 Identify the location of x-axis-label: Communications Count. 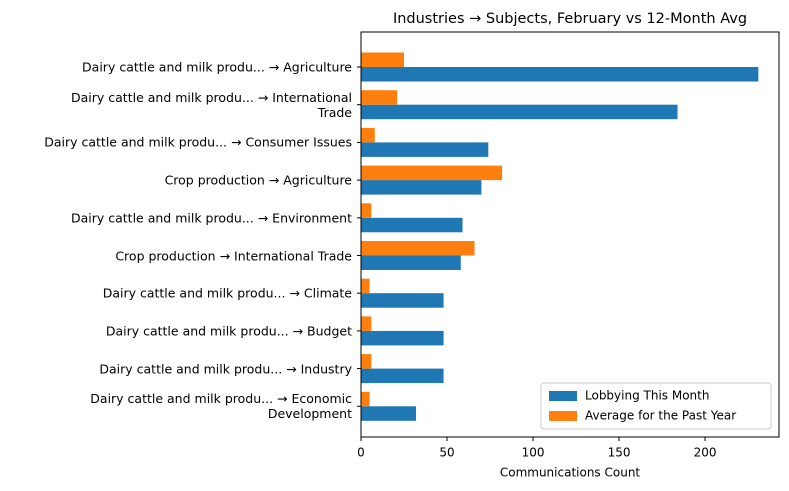
(570, 473).